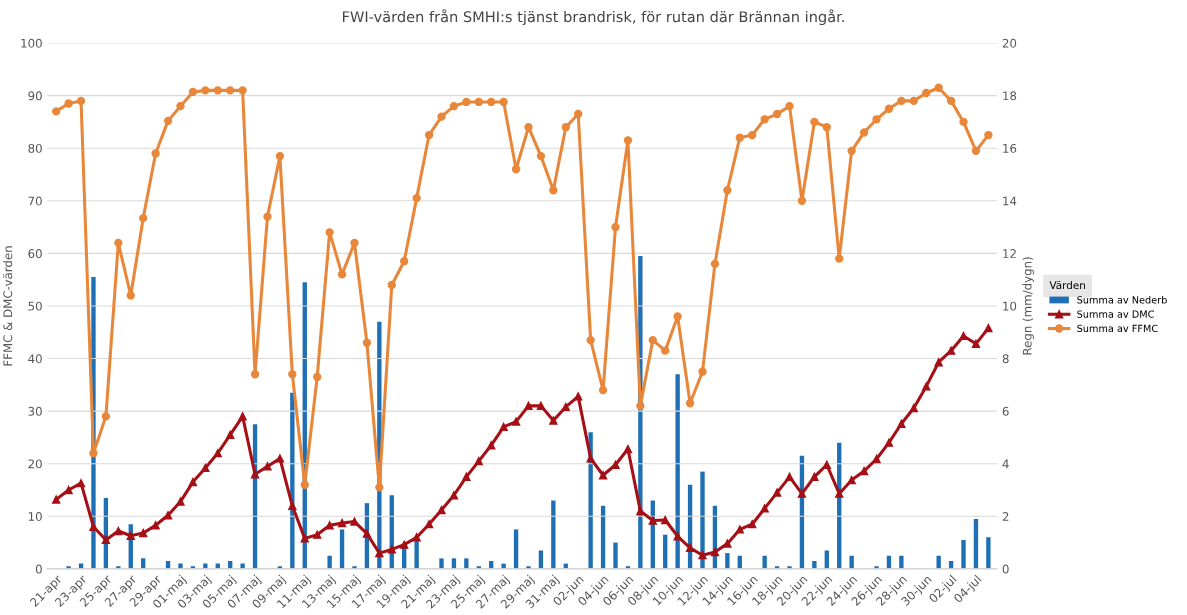 The image size is (1187, 615). What do you see at coordinates (35, 96) in the screenshot?
I see `y-tick-label: 90` at bounding box center [35, 96].